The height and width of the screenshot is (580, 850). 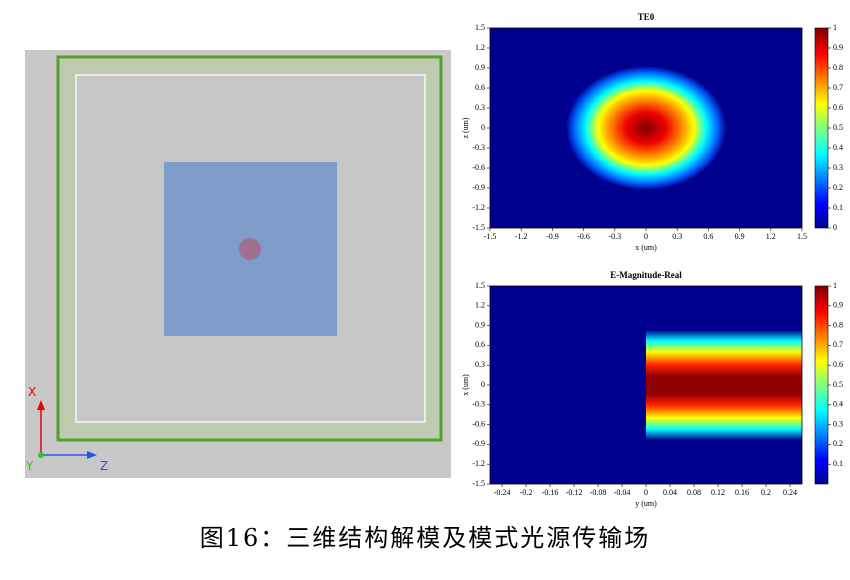 What do you see at coordinates (425, 538) in the screenshot?
I see `caption: 图16：三维结构解模及模式光源传输场` at bounding box center [425, 538].